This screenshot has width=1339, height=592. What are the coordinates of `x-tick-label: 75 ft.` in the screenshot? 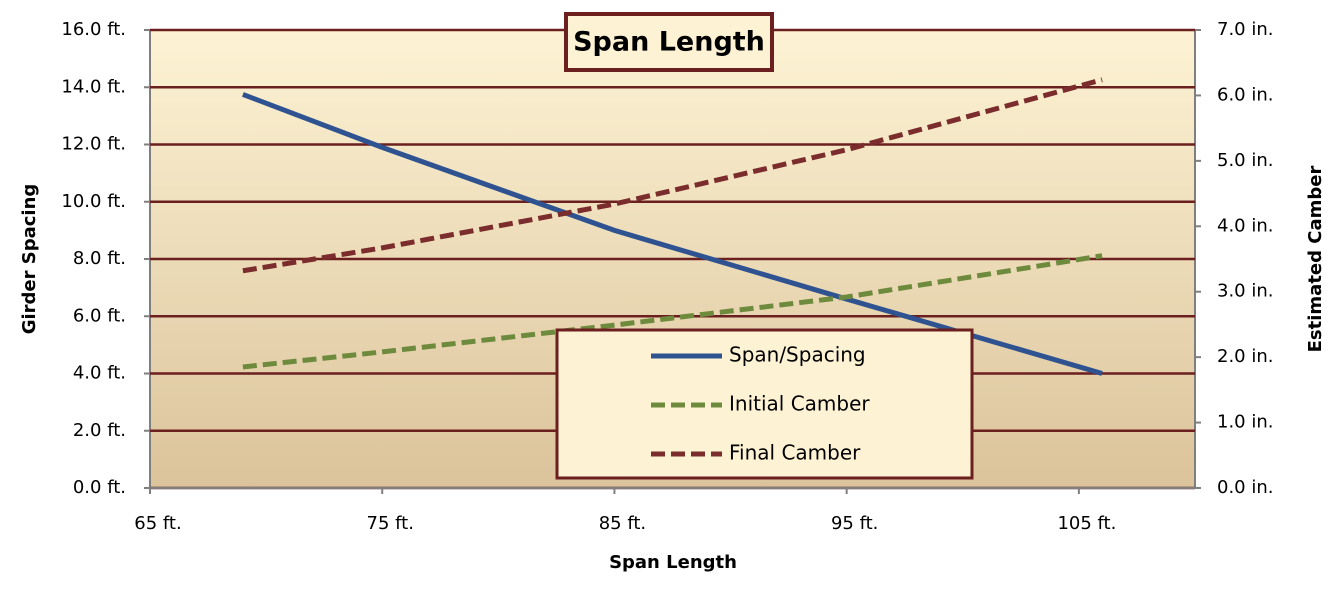 It's located at (390, 523).